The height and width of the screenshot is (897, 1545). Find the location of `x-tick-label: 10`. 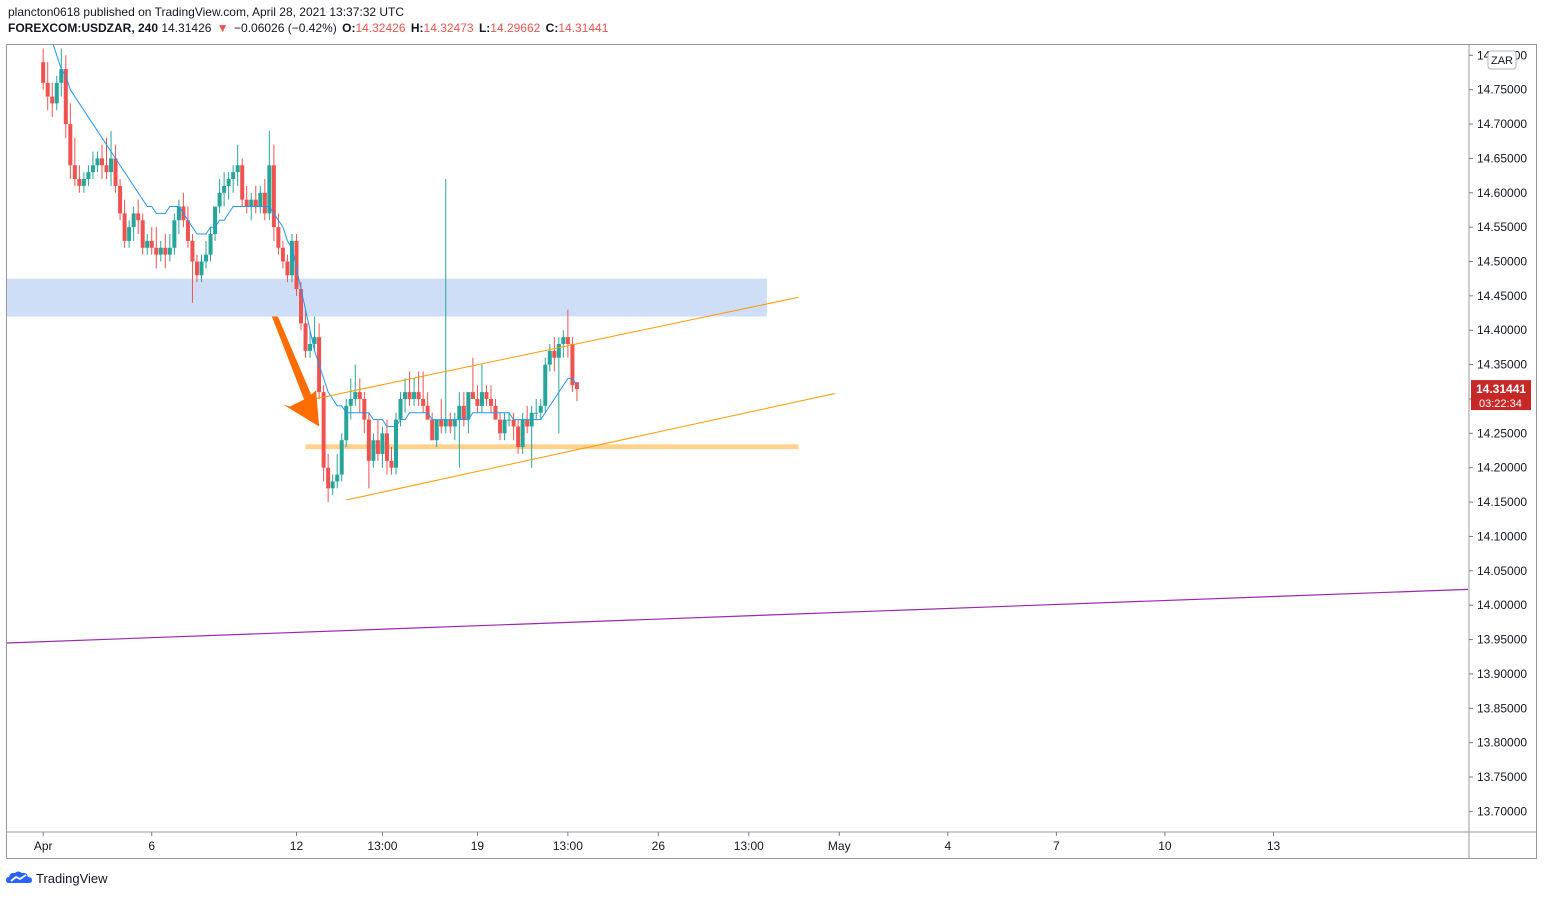

x-tick-label: 10 is located at coordinates (1165, 846).